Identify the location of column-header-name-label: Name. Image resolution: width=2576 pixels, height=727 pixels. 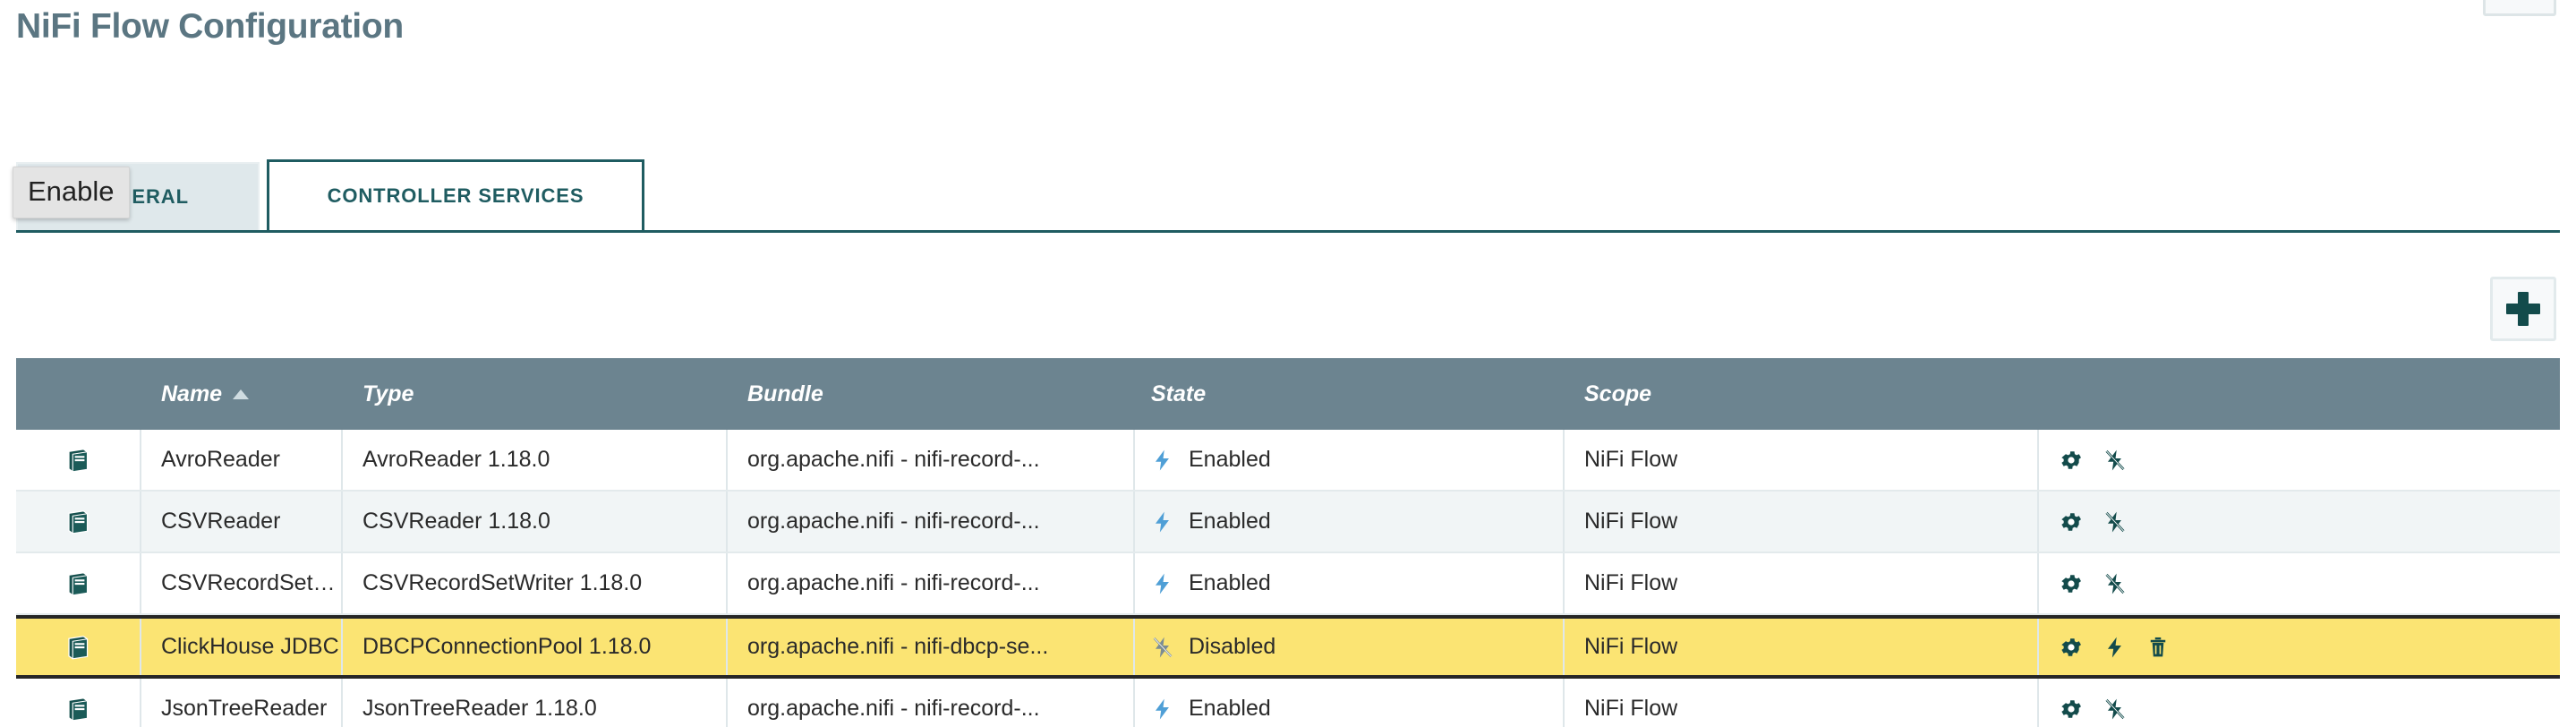
(192, 393).